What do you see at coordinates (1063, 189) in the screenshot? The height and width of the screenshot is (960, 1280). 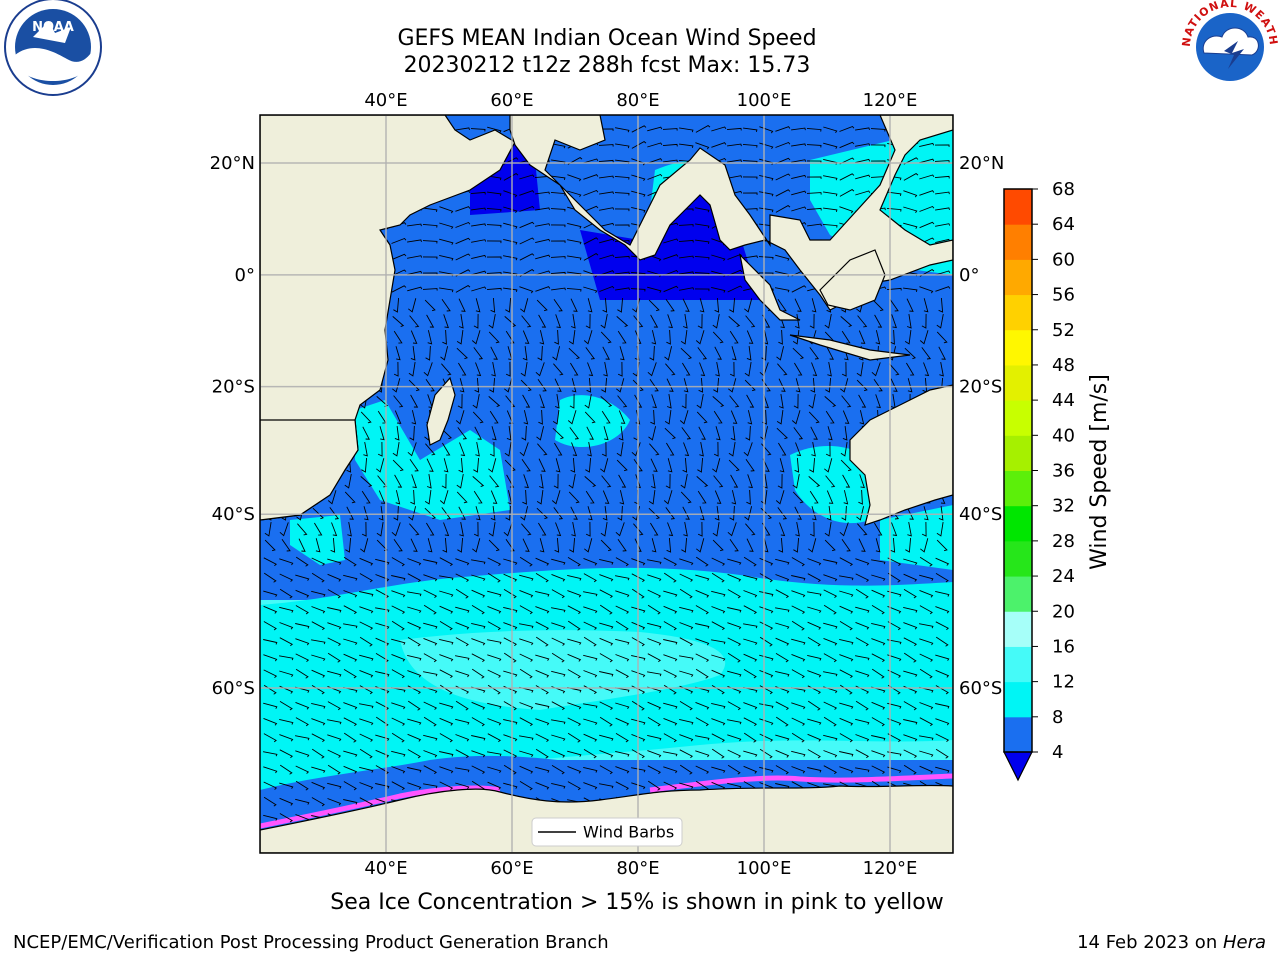 I see `colorbar-tick-label: 68` at bounding box center [1063, 189].